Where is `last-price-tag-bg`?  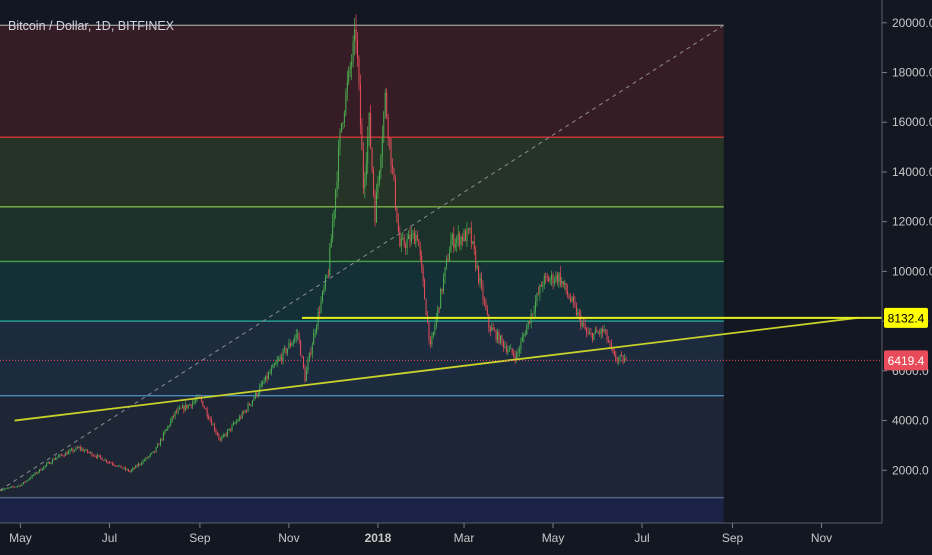 last-price-tag-bg is located at coordinates (906, 360).